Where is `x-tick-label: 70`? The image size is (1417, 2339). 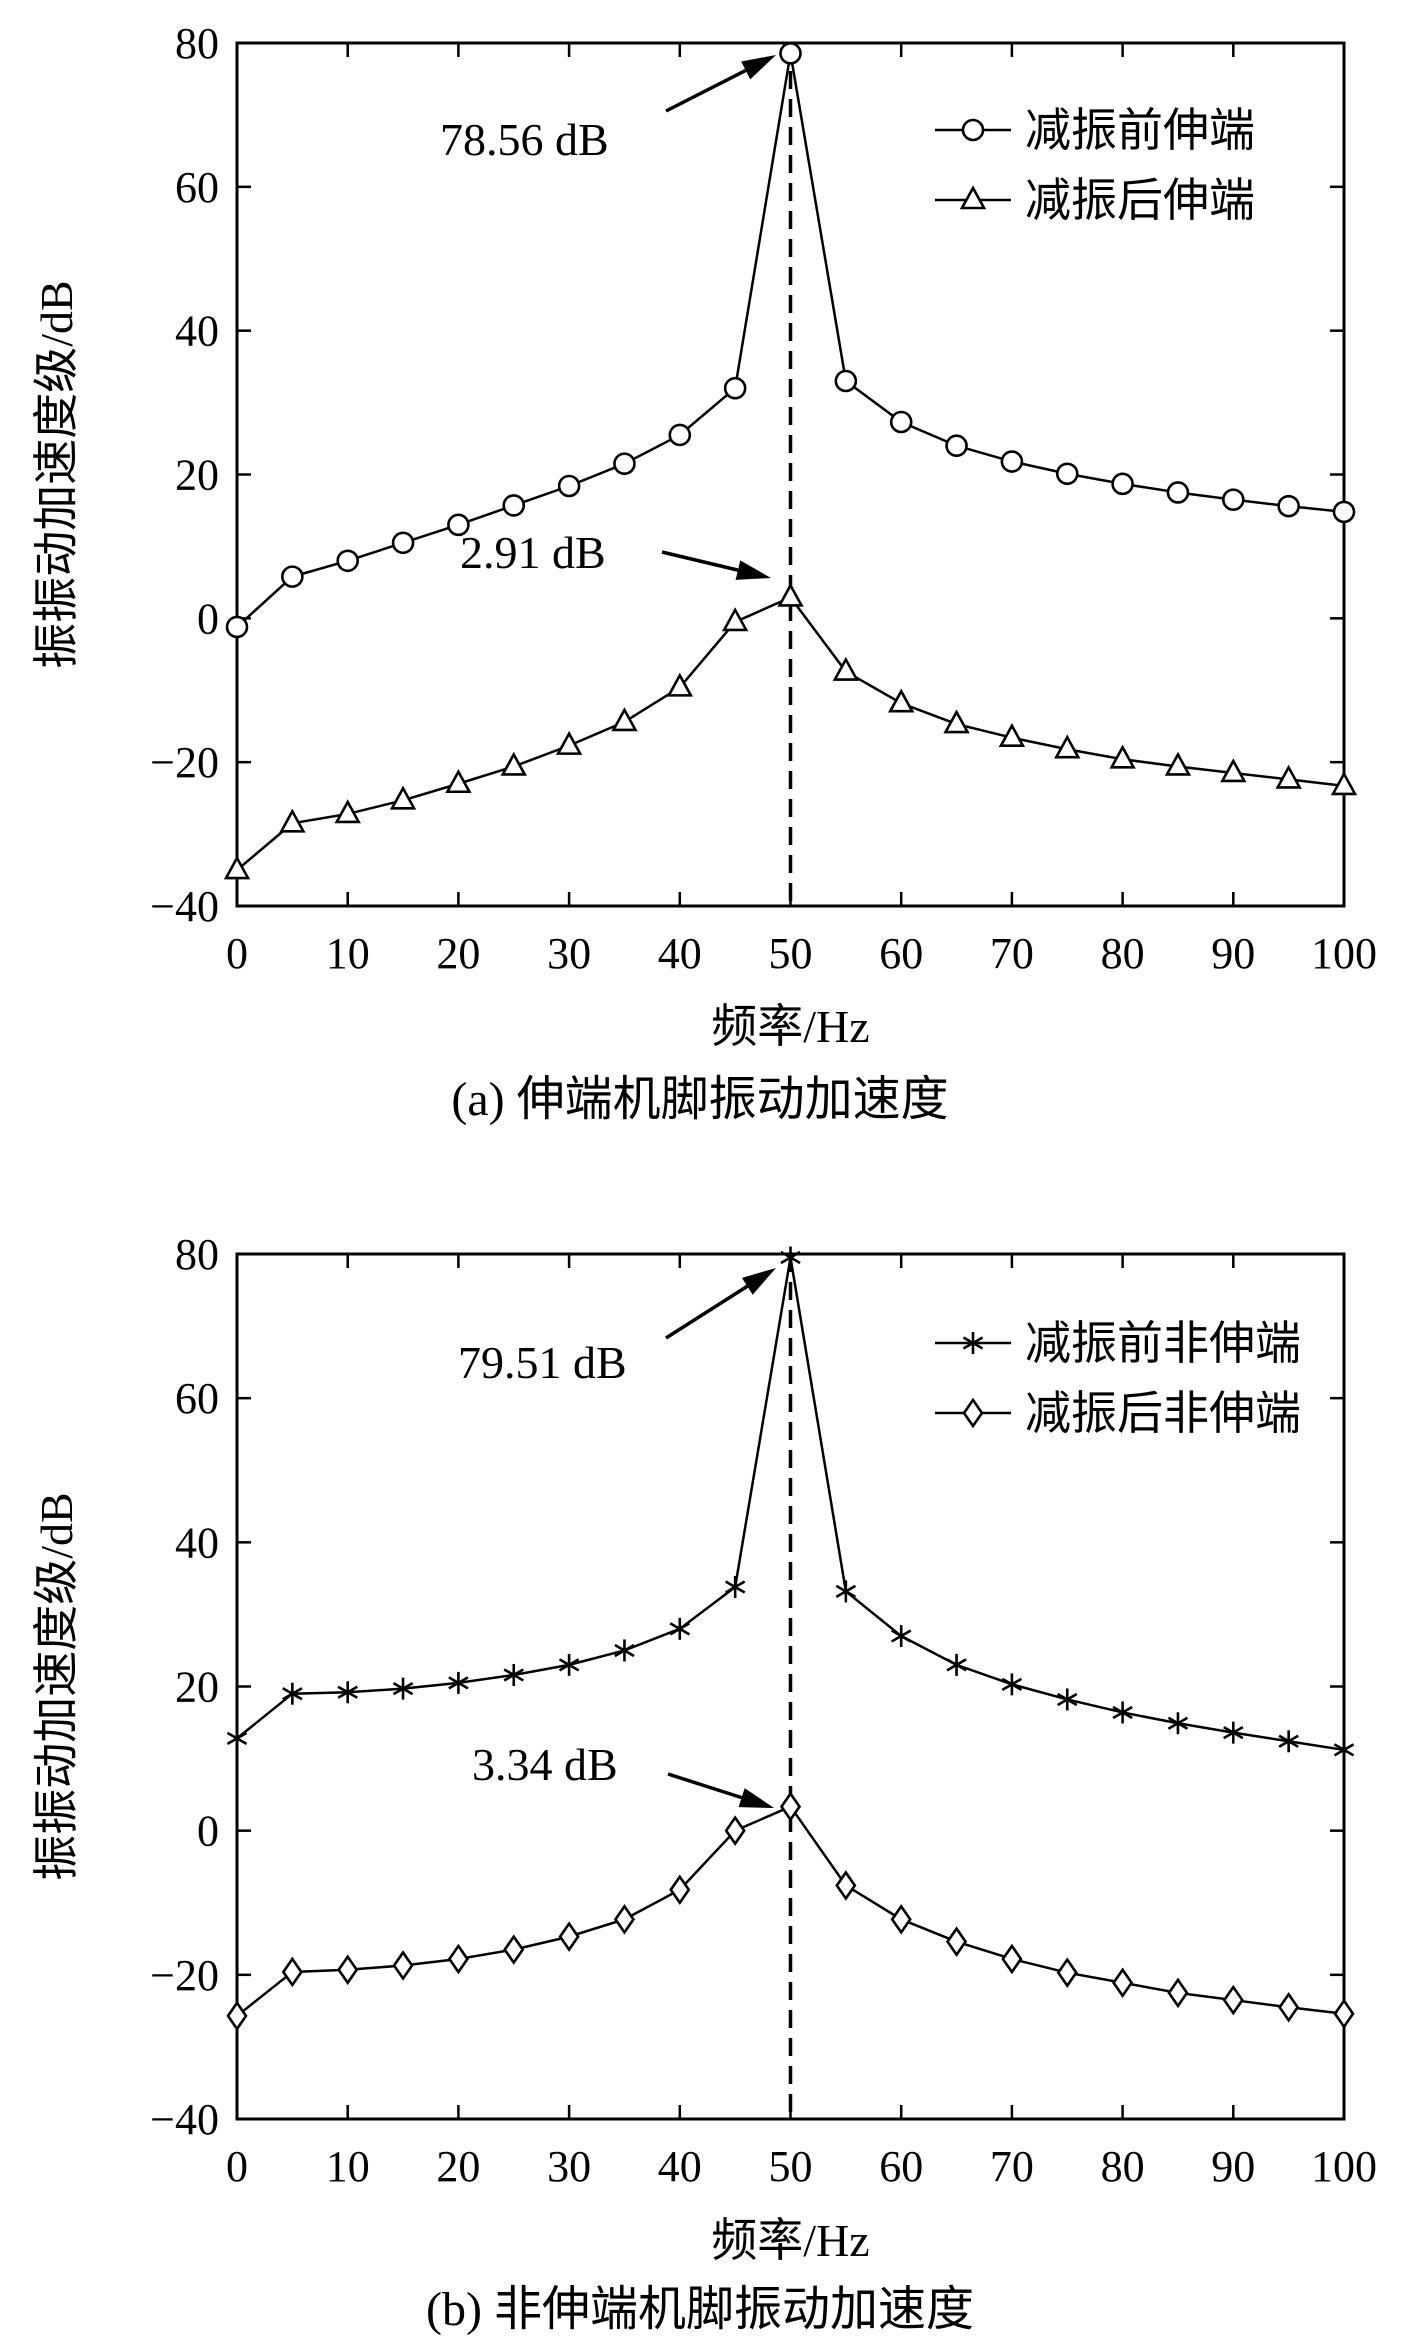
x-tick-label: 70 is located at coordinates (1012, 953).